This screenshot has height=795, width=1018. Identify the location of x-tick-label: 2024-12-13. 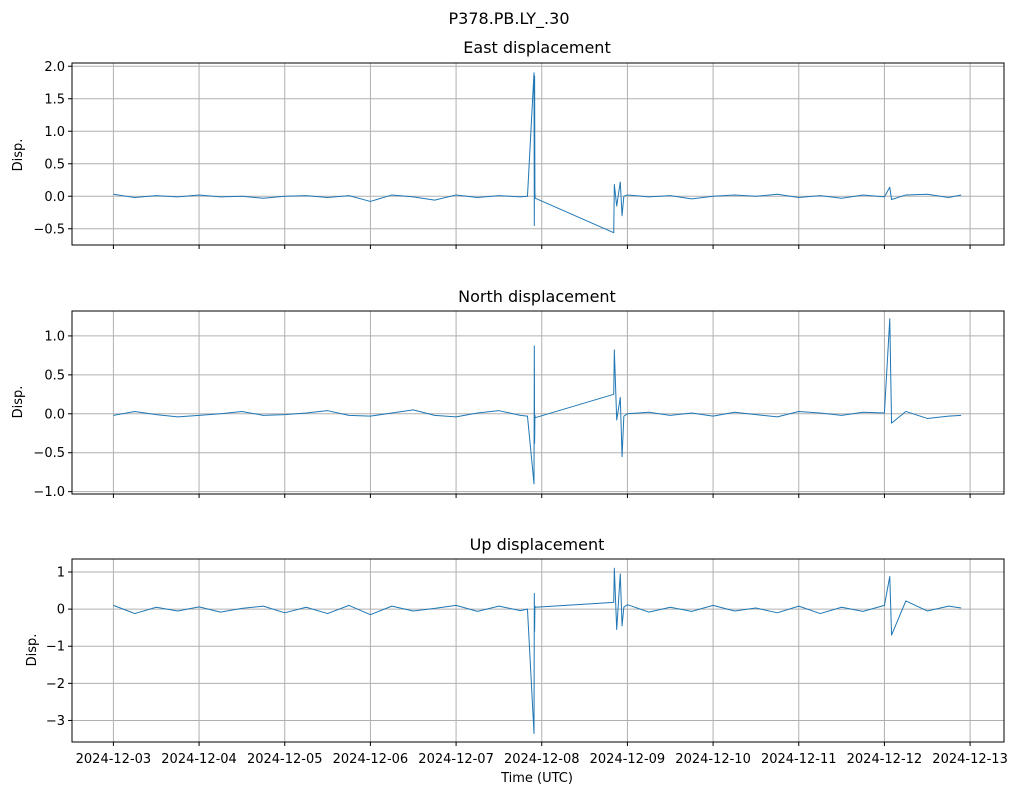
(970, 759).